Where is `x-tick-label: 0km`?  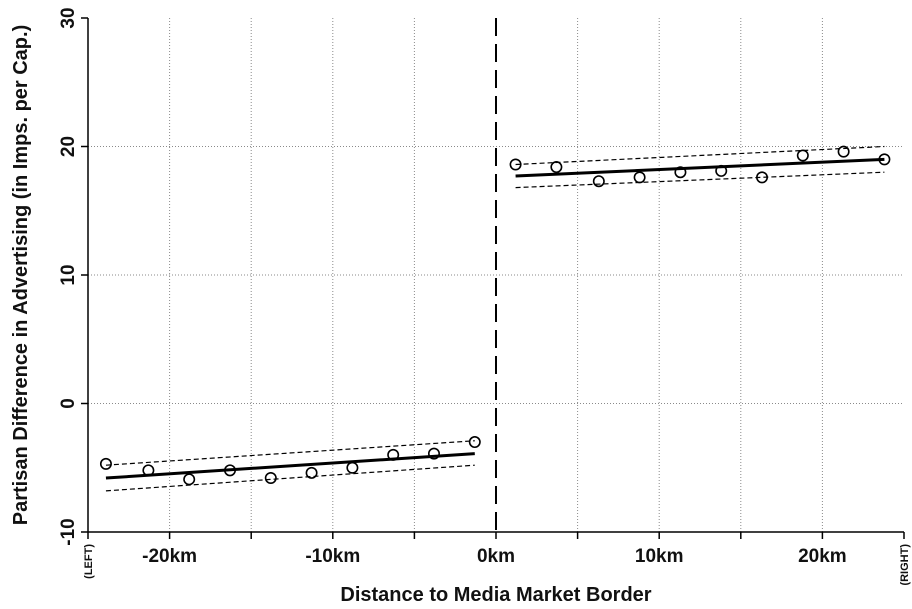
x-tick-label: 0km is located at coordinates (496, 556).